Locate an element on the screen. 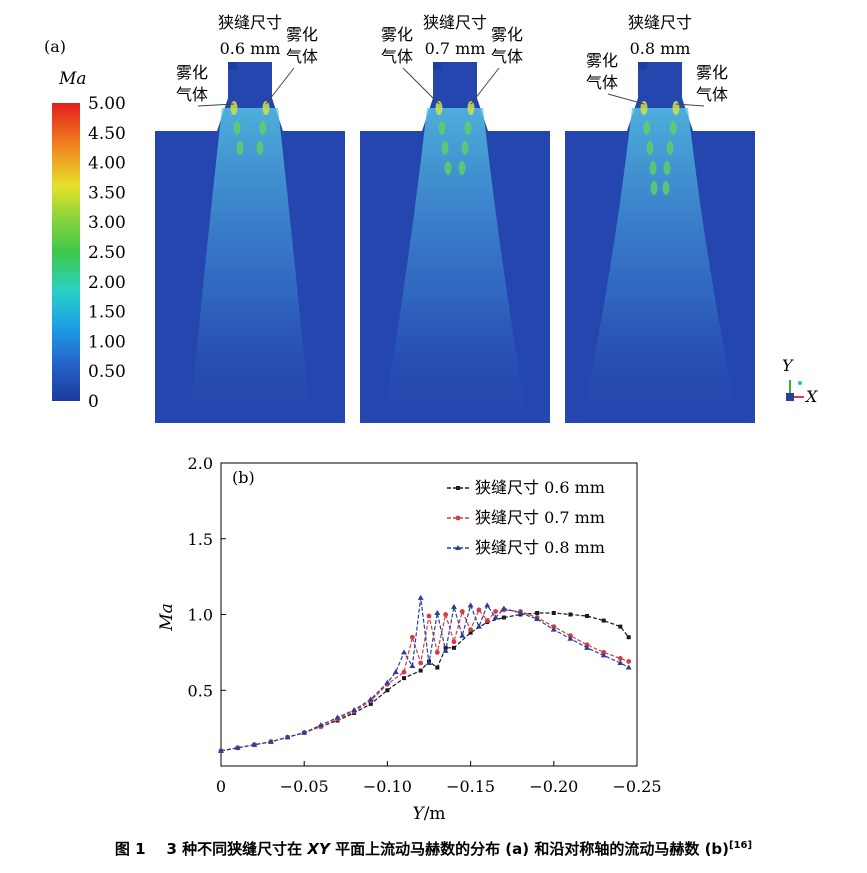 The height and width of the screenshot is (873, 867). caption-text-pre: 3 种不同狭缝尺寸在 is located at coordinates (234, 849).